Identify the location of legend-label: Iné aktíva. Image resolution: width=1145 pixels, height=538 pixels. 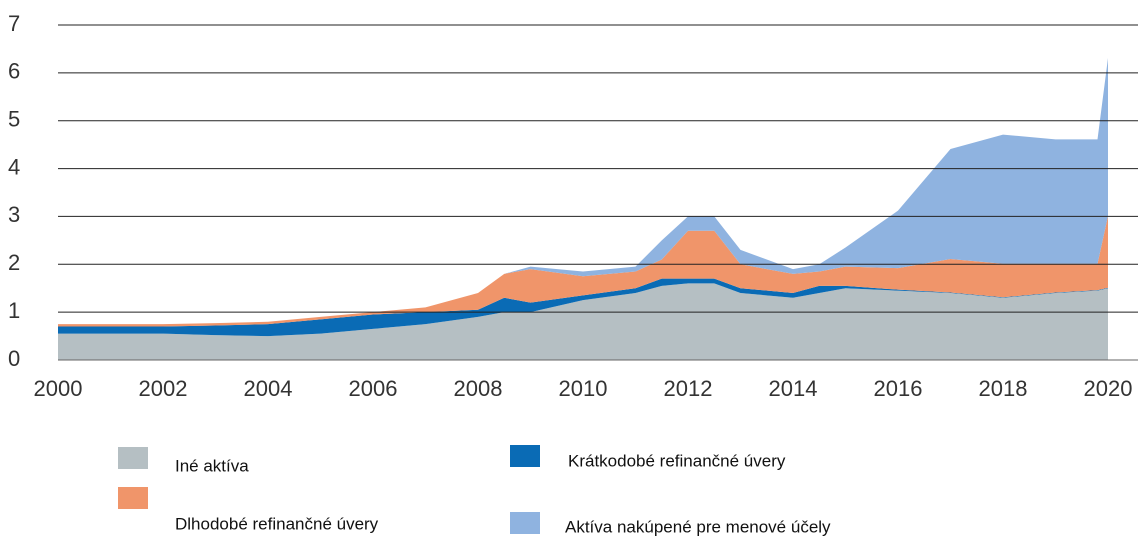
(212, 465).